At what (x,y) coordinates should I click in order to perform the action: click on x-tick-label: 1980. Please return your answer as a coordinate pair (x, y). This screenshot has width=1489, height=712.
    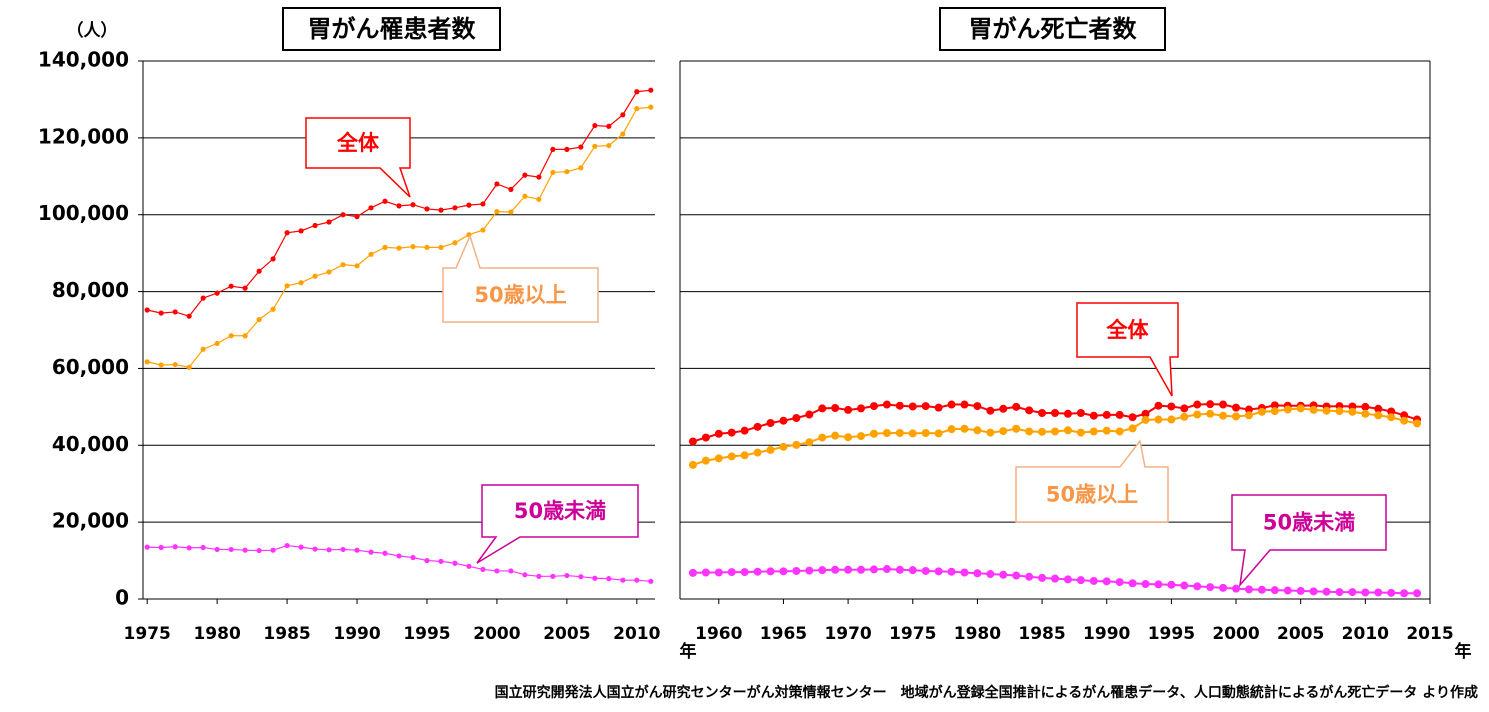
    Looking at the image, I should click on (977, 634).